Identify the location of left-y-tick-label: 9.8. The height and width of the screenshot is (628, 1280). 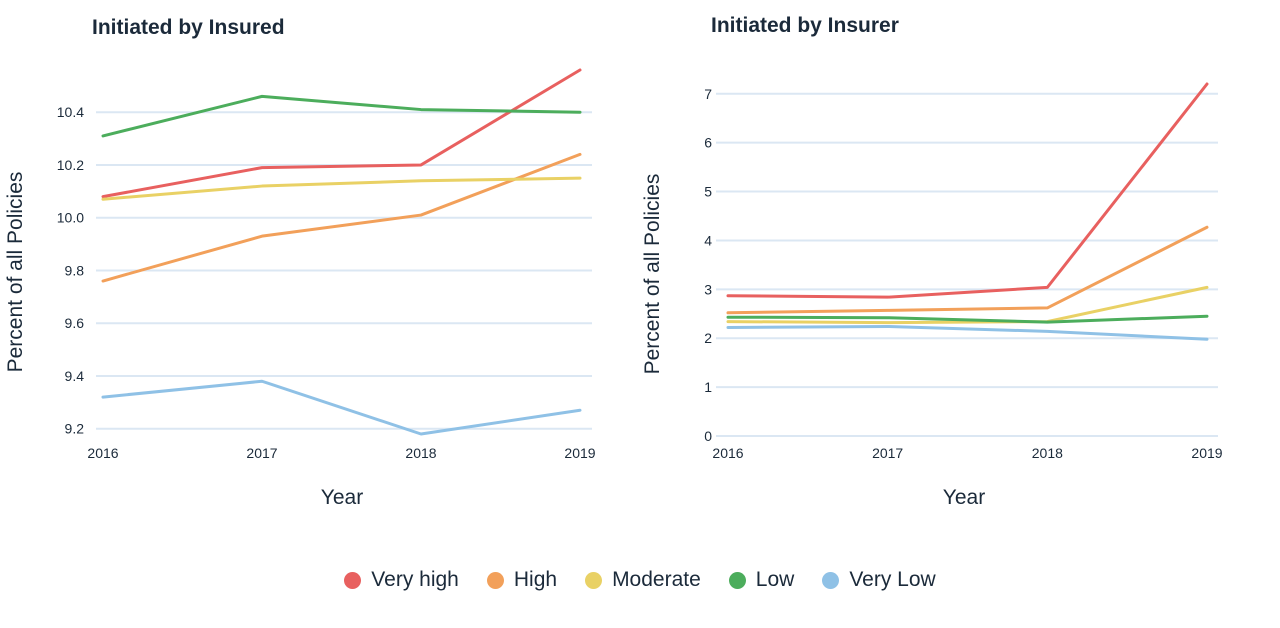
(75, 270).